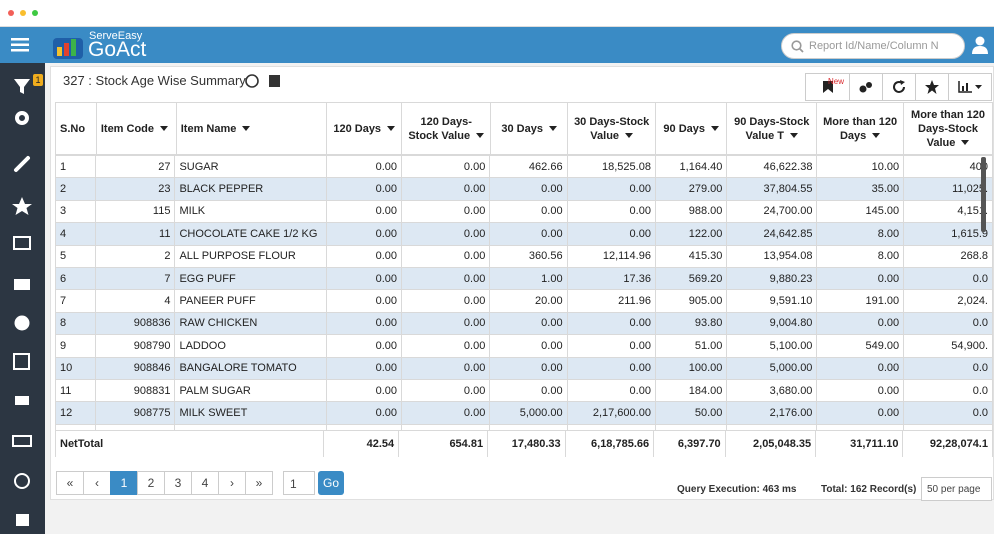  Describe the element at coordinates (528, 278) in the screenshot. I see `table-cell: 1.00` at that location.